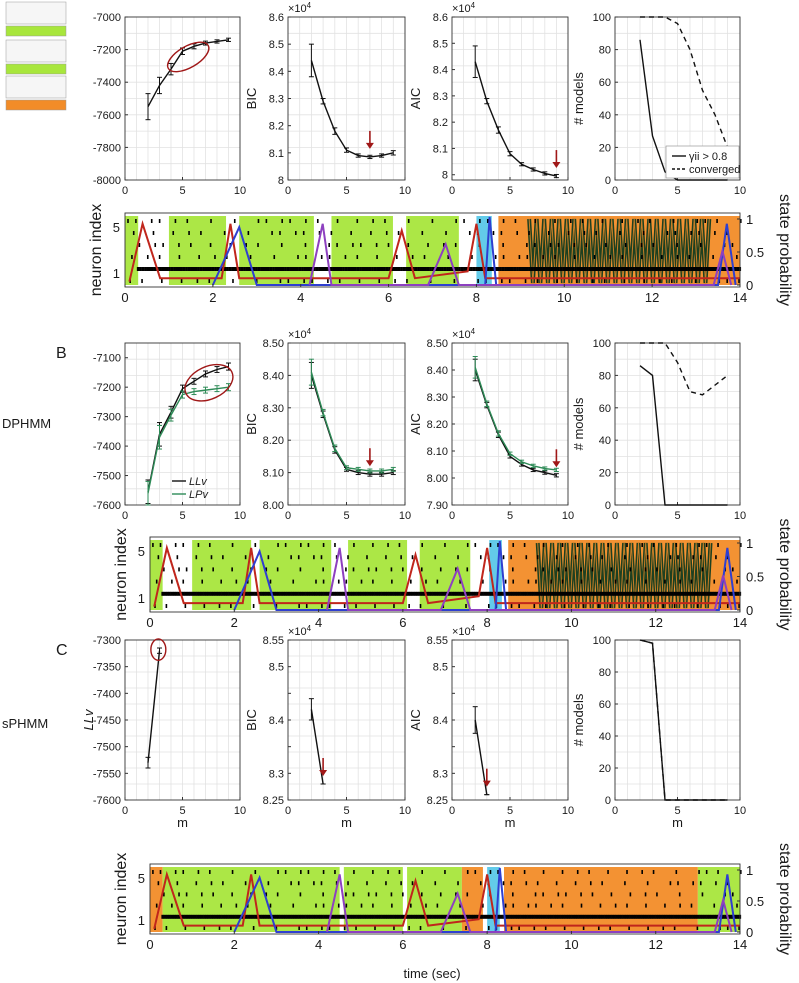 This screenshot has height=983, width=799. What do you see at coordinates (740, 191) in the screenshot?
I see `x-tick-label: 10` at bounding box center [740, 191].